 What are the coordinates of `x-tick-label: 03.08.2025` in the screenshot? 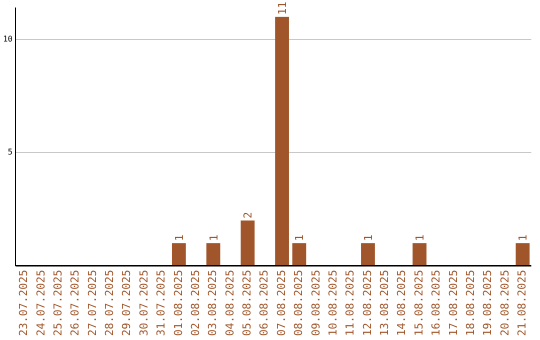 It's located at (213, 303).